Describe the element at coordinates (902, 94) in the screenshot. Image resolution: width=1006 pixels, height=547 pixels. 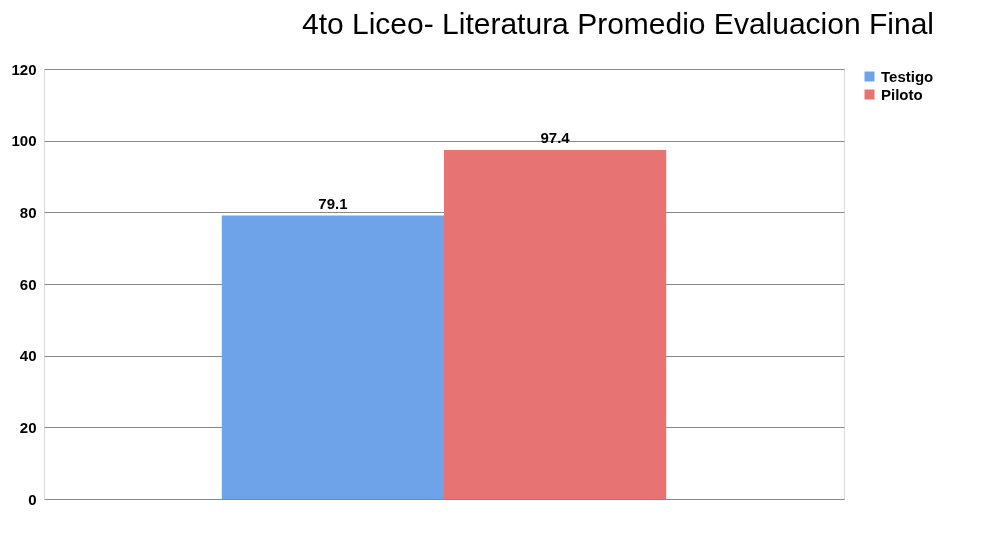
I see `legend-label: Piloto` at that location.